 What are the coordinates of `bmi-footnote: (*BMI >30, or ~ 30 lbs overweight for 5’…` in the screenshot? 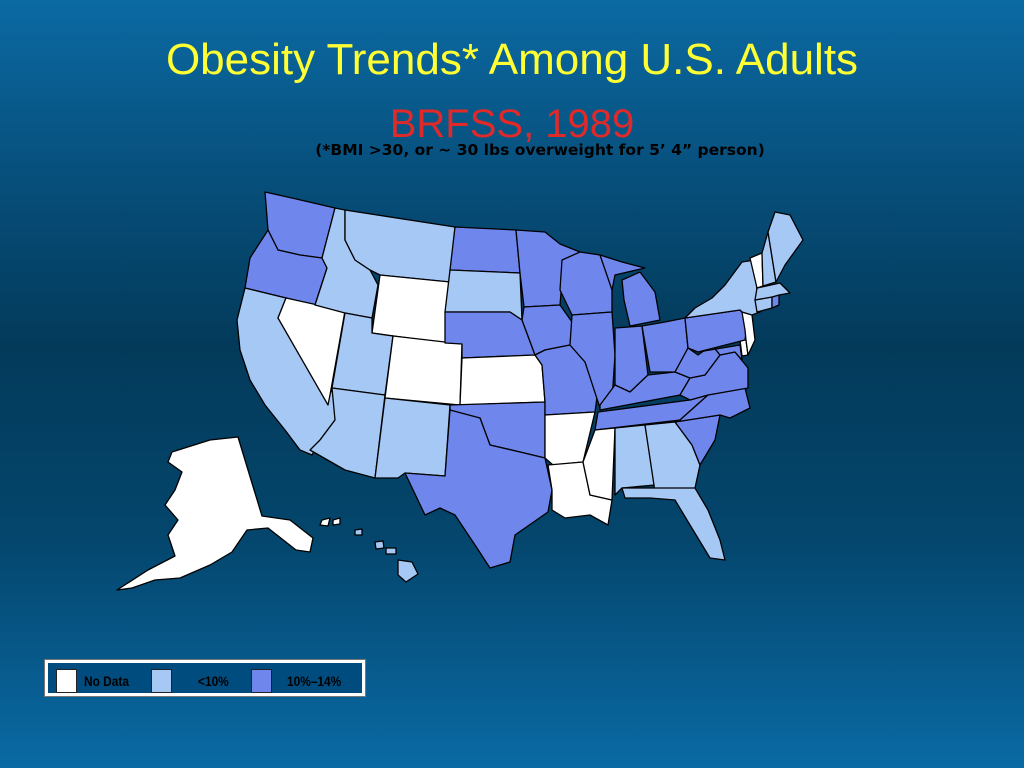 It's located at (540, 150).